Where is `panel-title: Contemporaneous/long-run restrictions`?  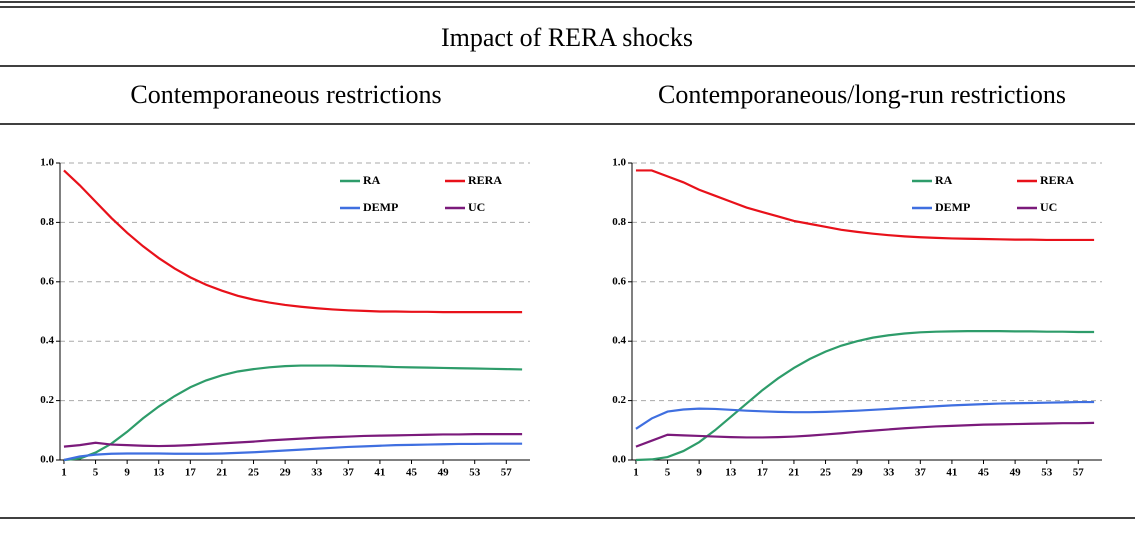 panel-title: Contemporaneous/long-run restrictions is located at coordinates (862, 94).